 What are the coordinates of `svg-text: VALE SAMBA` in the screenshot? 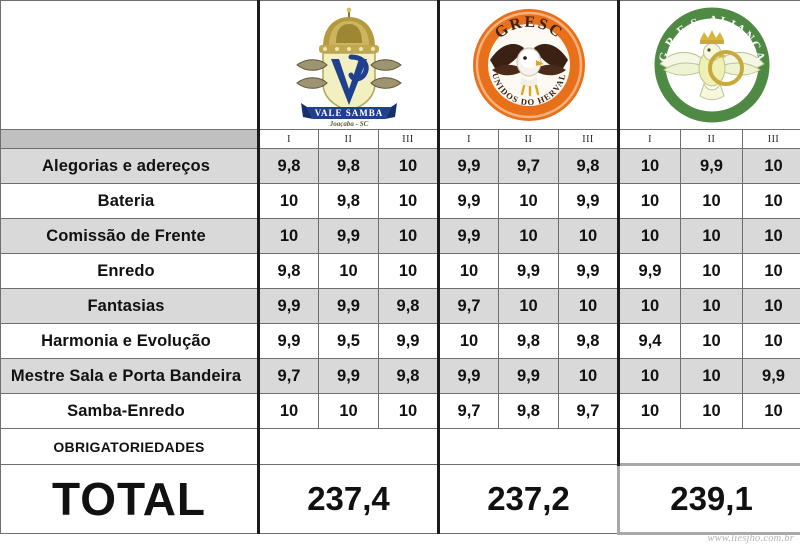 It's located at (348, 113).